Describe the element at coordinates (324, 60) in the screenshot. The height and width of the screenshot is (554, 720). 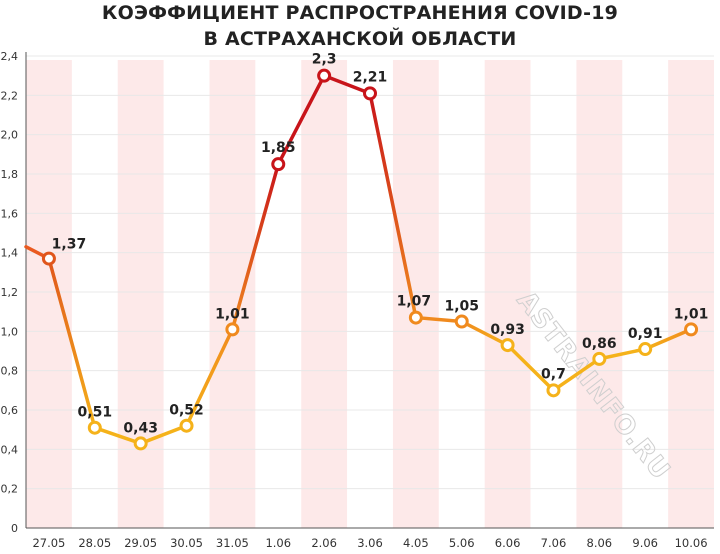
I see `data-label-2.06: 2,3` at that location.